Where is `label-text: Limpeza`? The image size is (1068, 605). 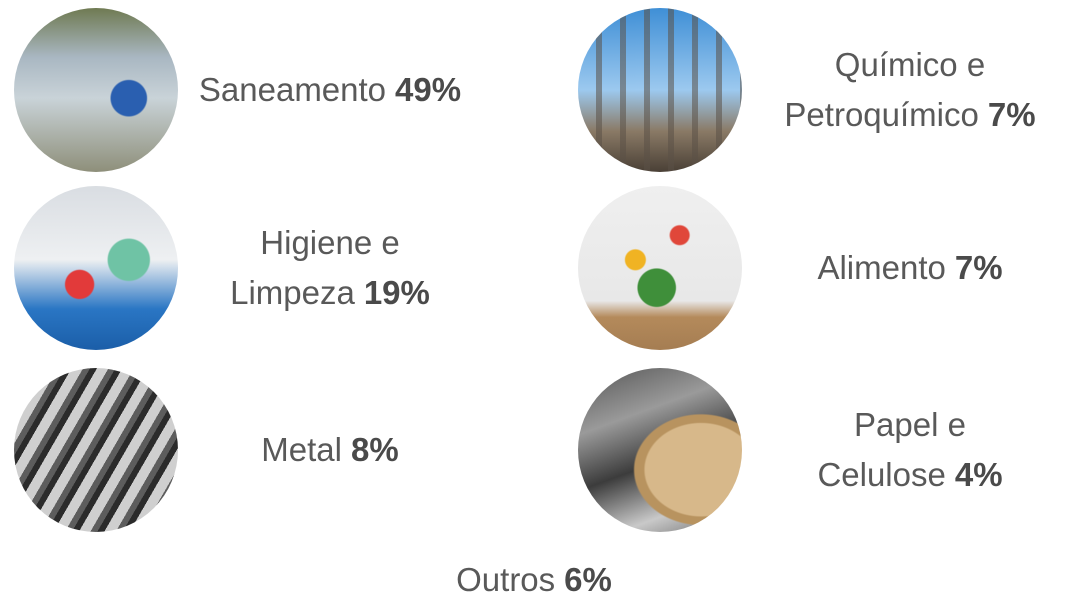 label-text: Limpeza is located at coordinates (292, 292).